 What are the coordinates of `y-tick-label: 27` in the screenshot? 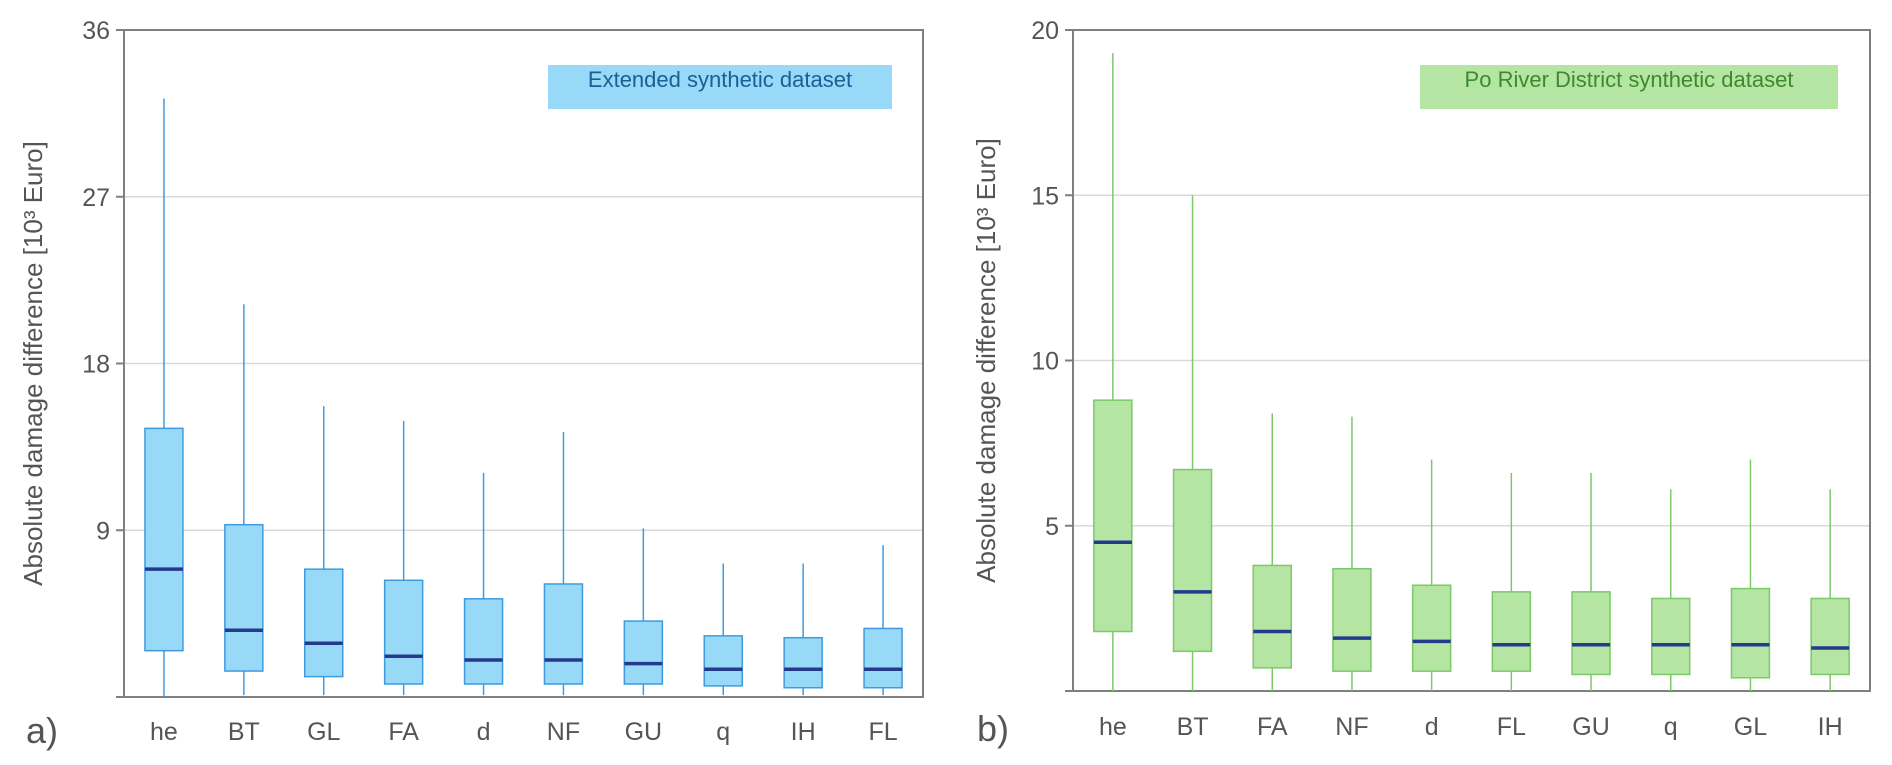 It's located at (96, 198).